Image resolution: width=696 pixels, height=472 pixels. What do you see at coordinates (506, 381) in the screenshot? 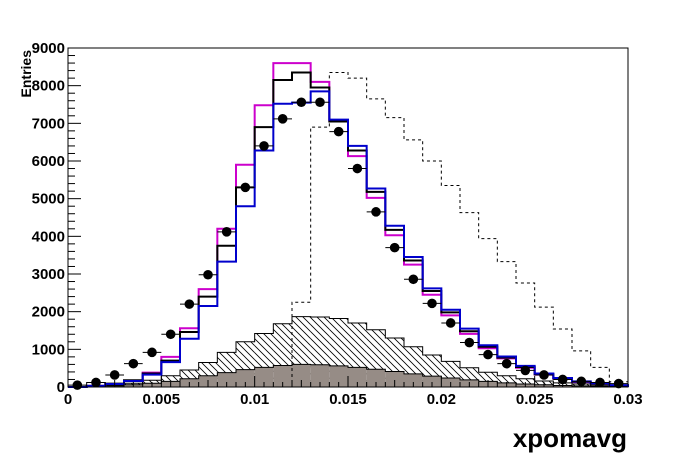
I see `hatched-bar` at bounding box center [506, 381].